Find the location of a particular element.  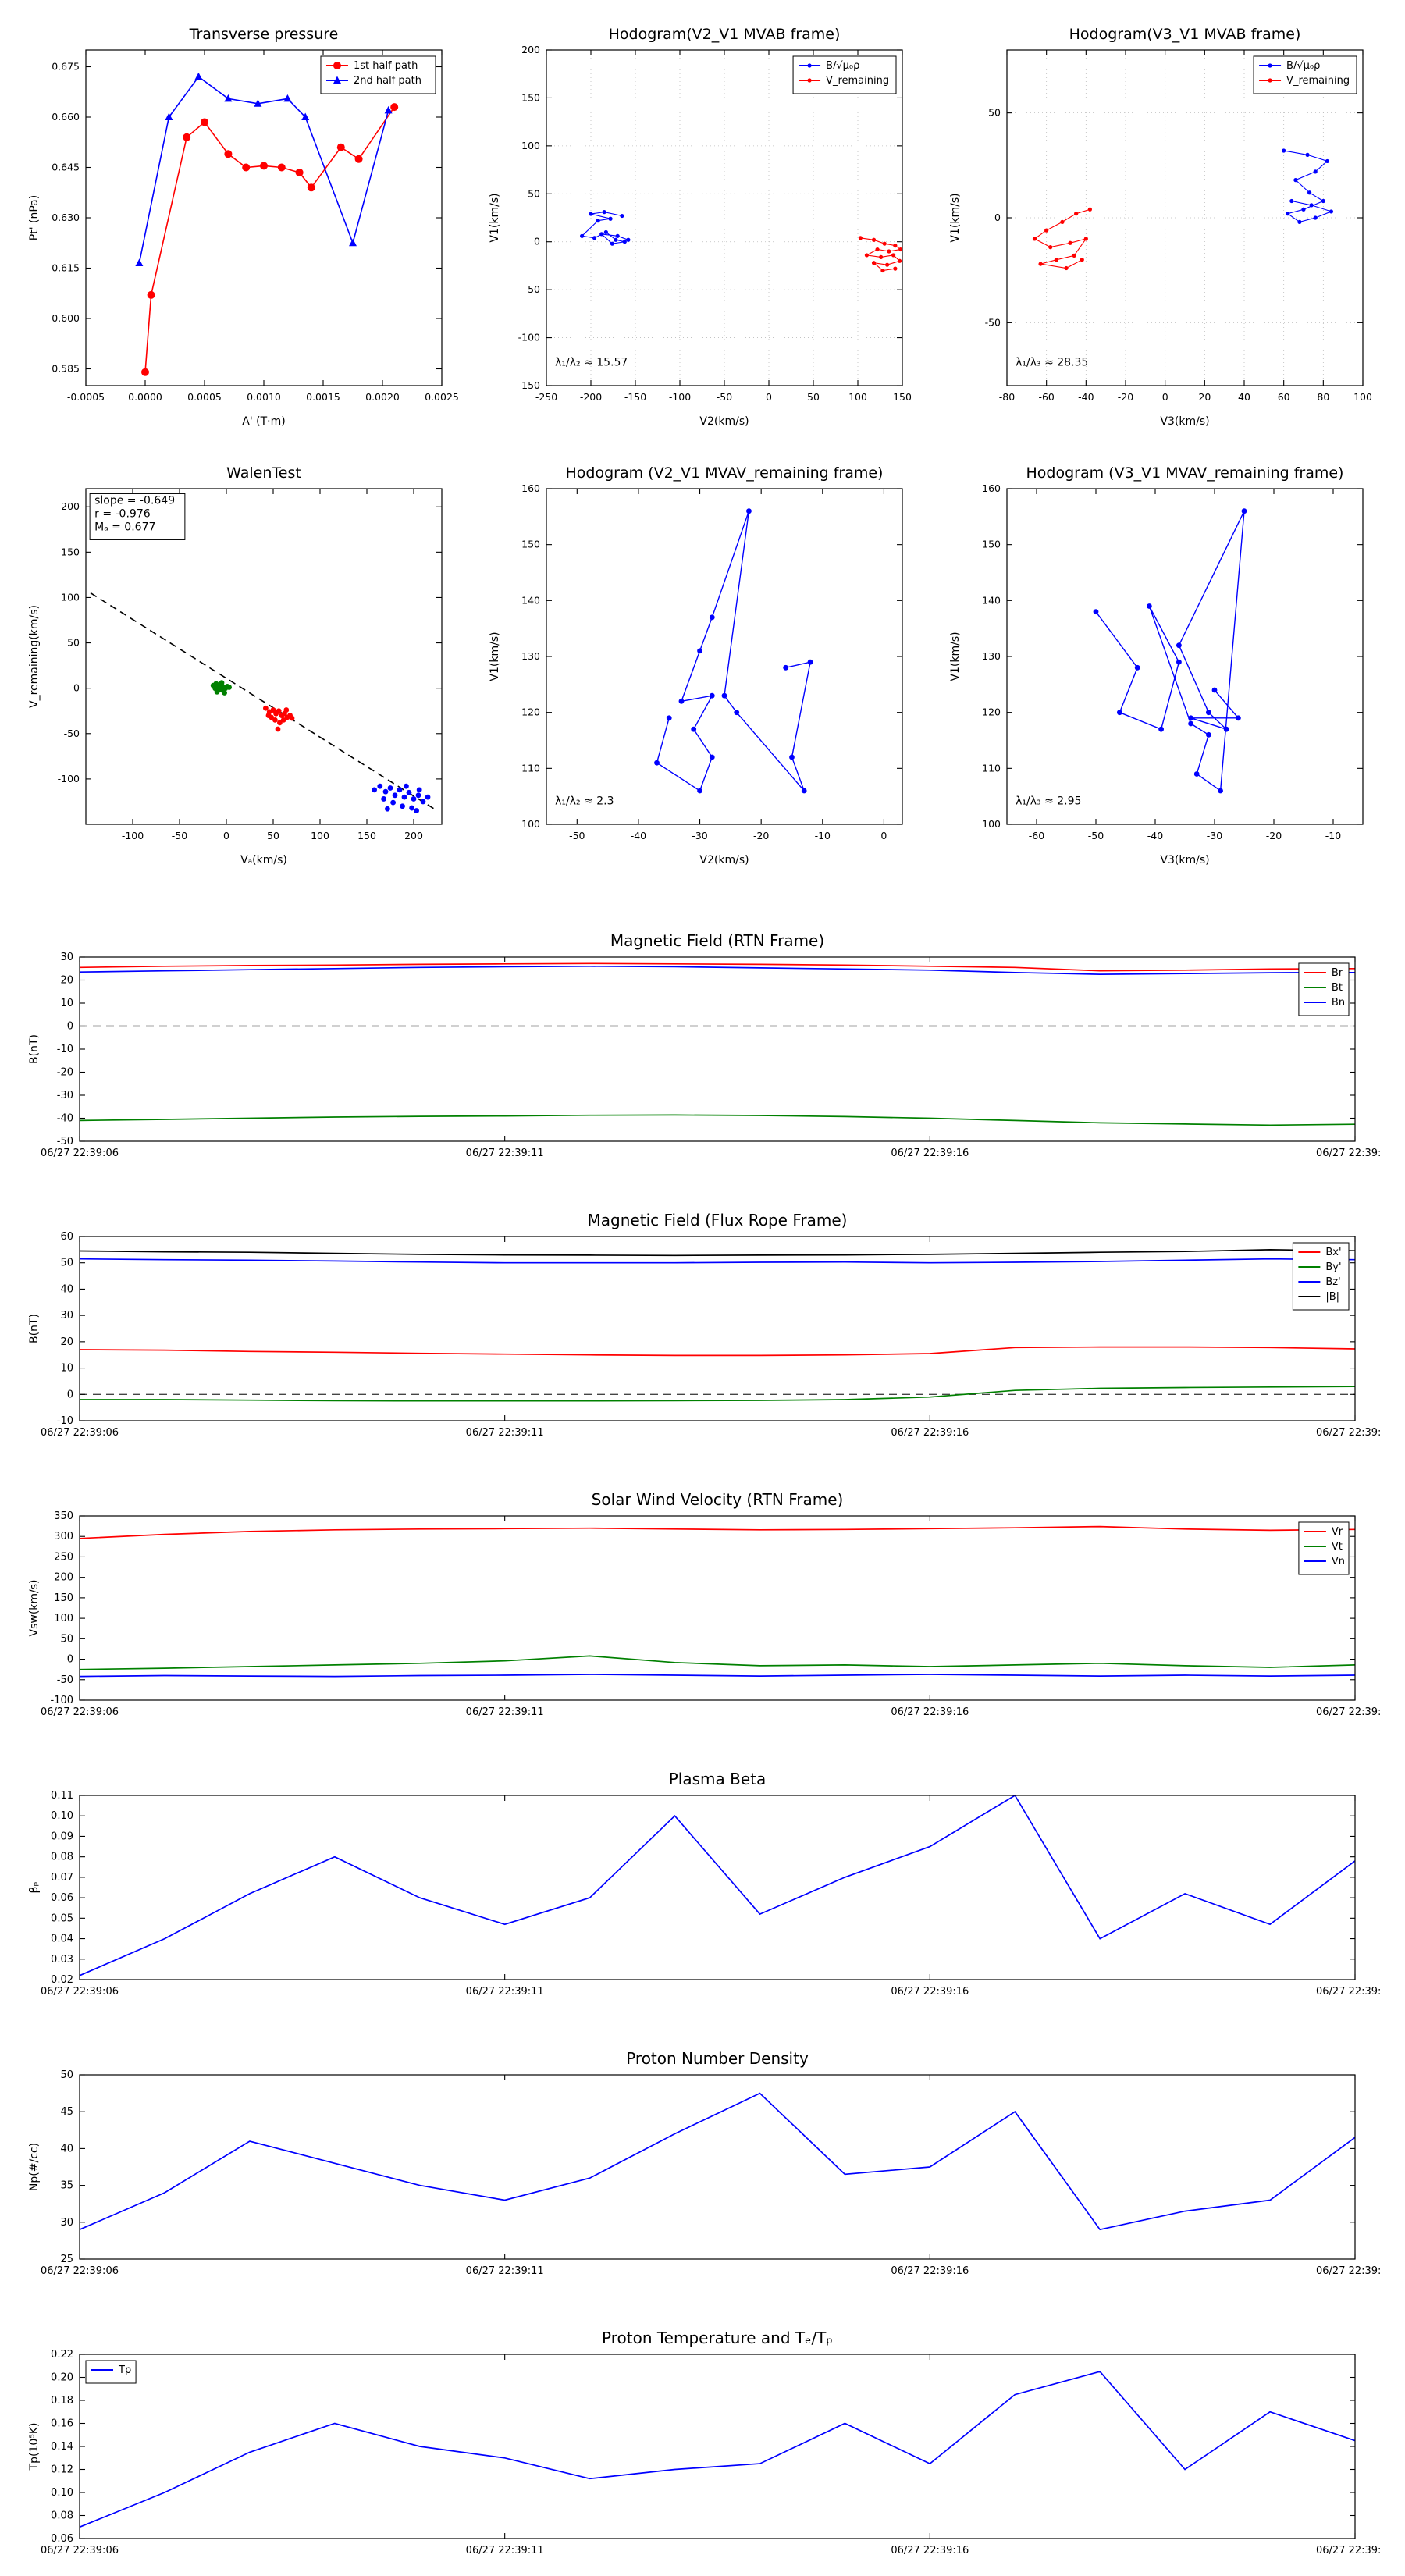

svg-text: V1(km/s) is located at coordinates (495, 656).